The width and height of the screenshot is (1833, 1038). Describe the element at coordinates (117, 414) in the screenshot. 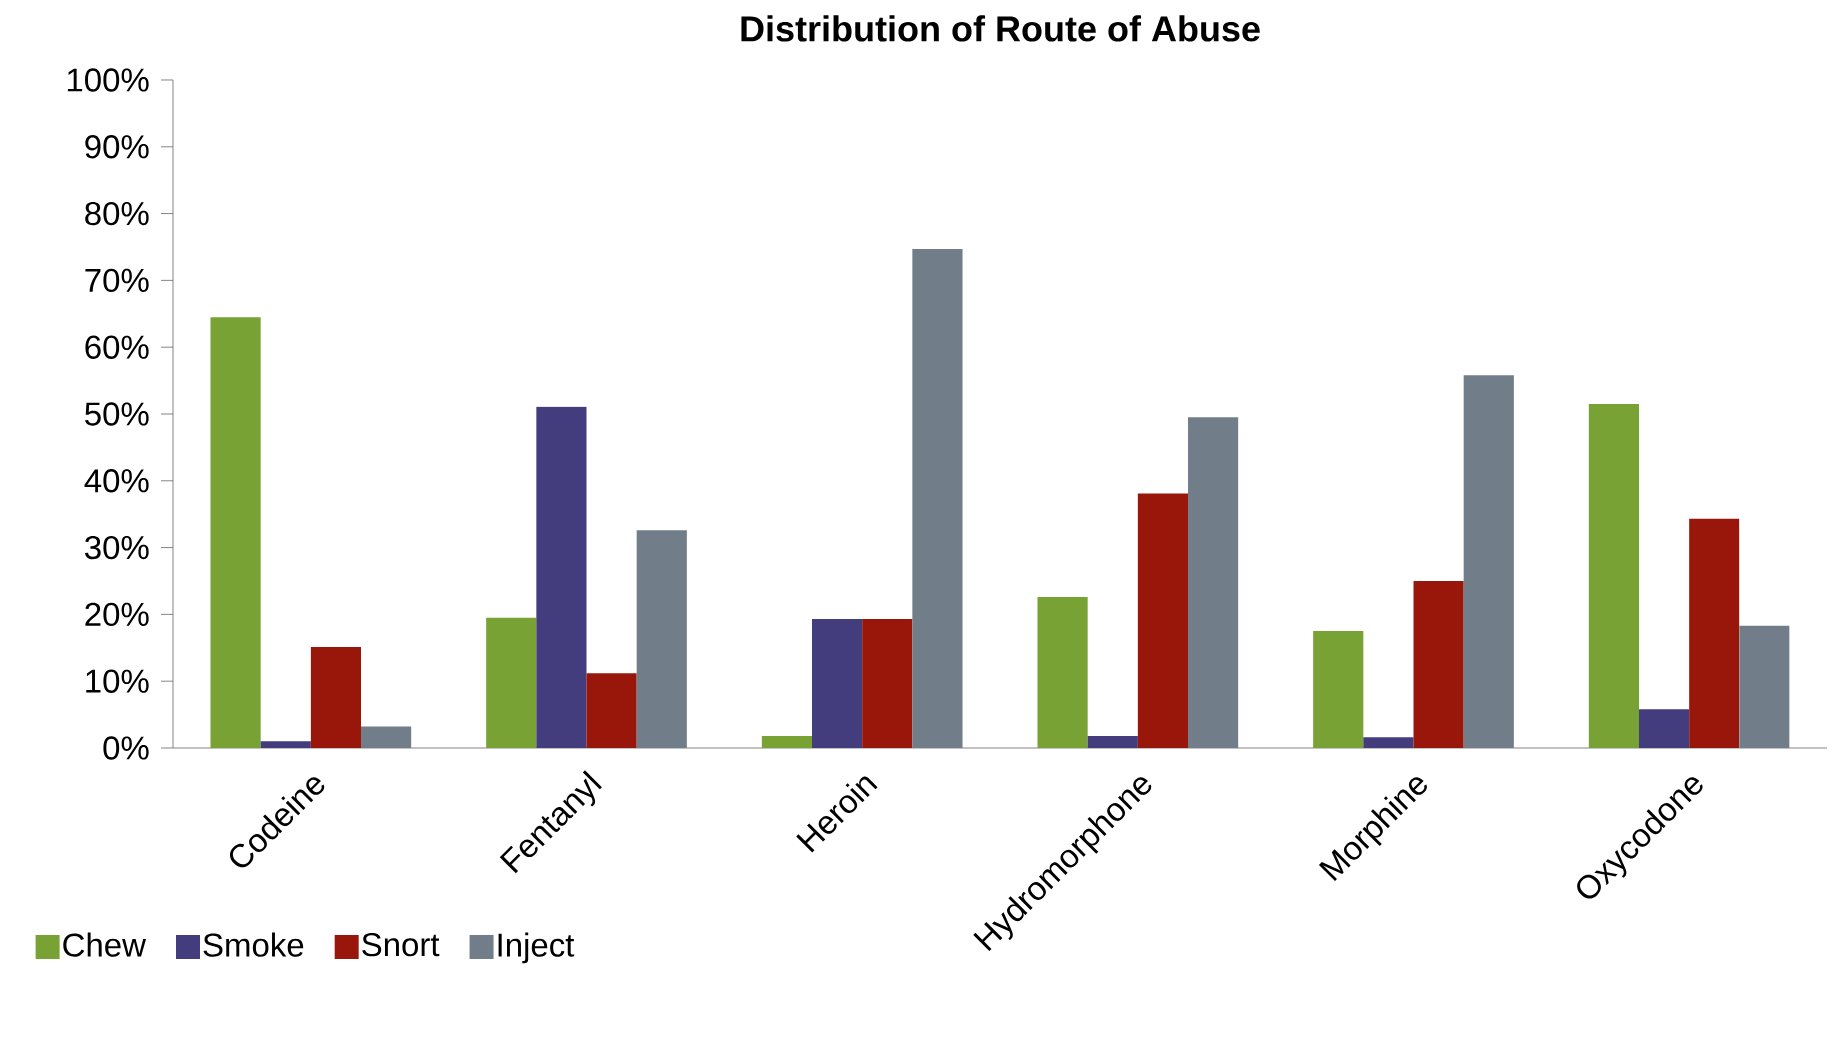

I see `y-tick-label: 50%` at that location.